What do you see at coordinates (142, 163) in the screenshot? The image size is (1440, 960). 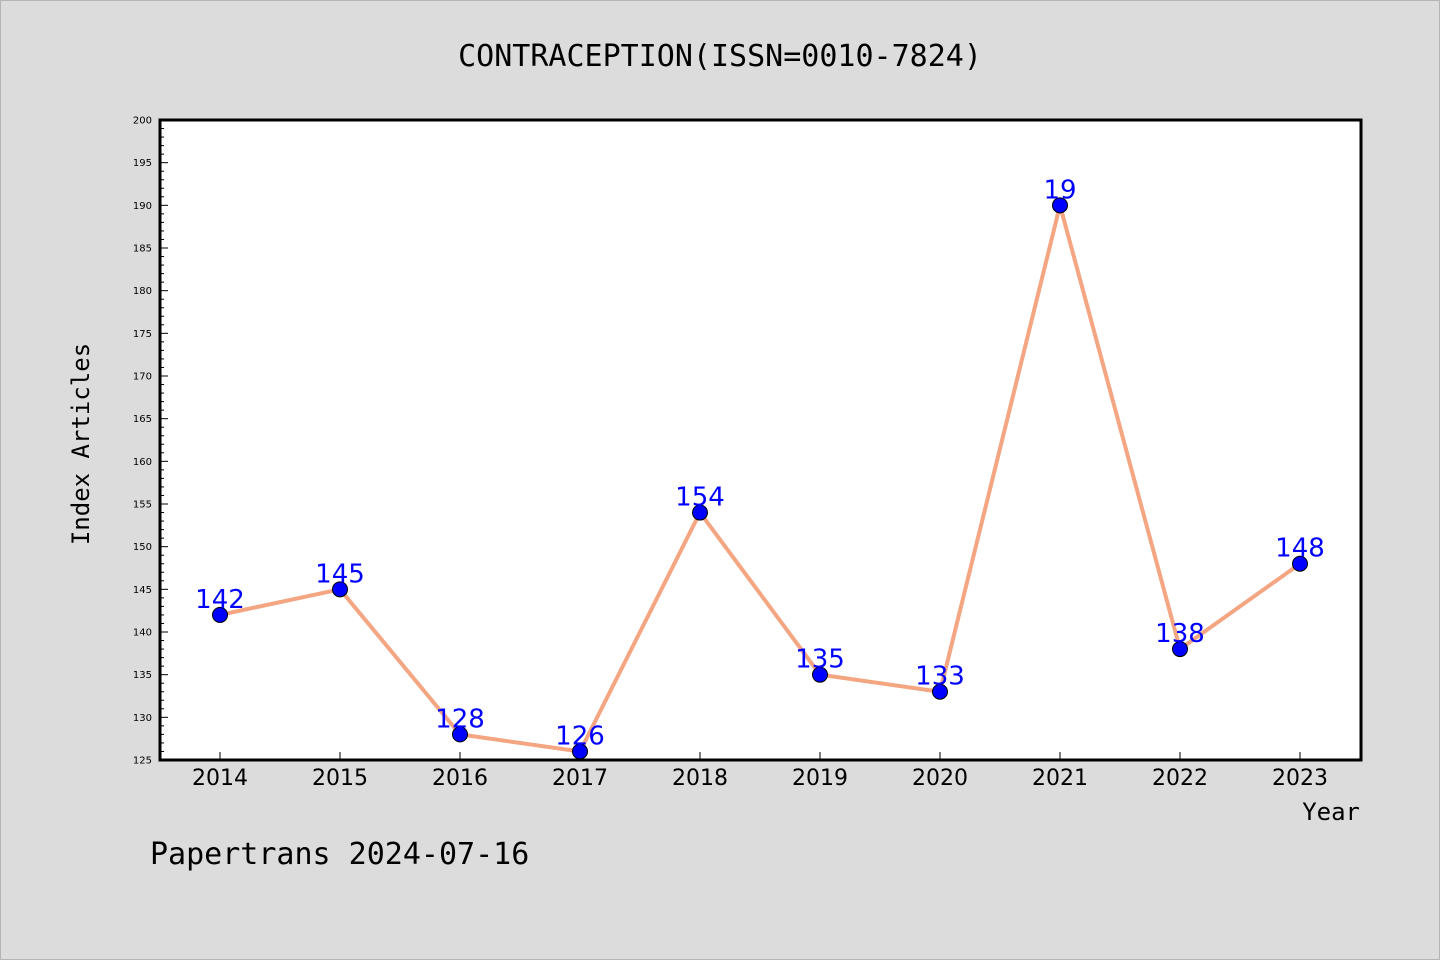 I see `y-tick-label: 195` at bounding box center [142, 163].